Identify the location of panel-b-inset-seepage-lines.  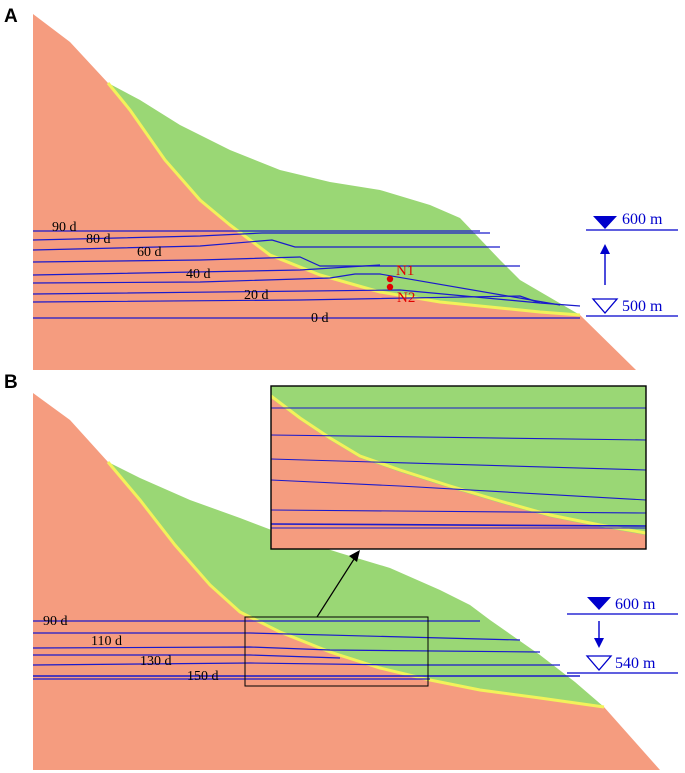
(458, 468).